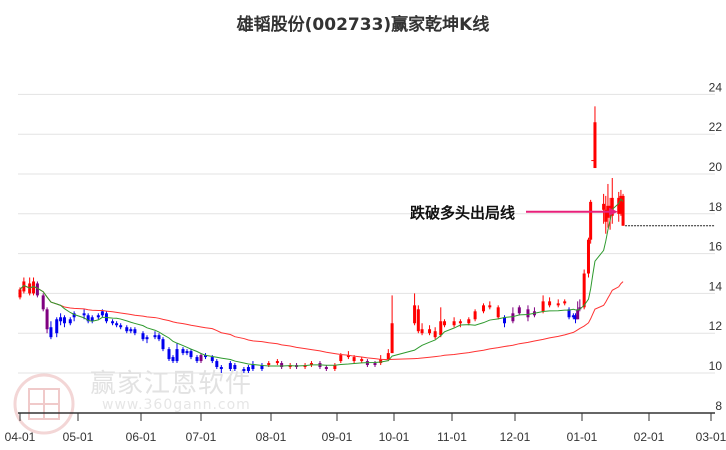 Image resolution: width=726 pixels, height=450 pixels. Describe the element at coordinates (716, 127) in the screenshot. I see `y-tick-label: 22` at that location.